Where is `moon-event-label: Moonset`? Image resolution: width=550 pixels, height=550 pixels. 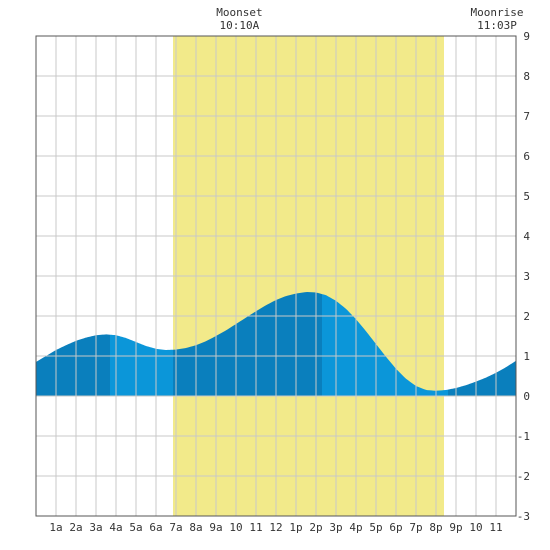 moon-event-label: Moonset is located at coordinates (239, 12).